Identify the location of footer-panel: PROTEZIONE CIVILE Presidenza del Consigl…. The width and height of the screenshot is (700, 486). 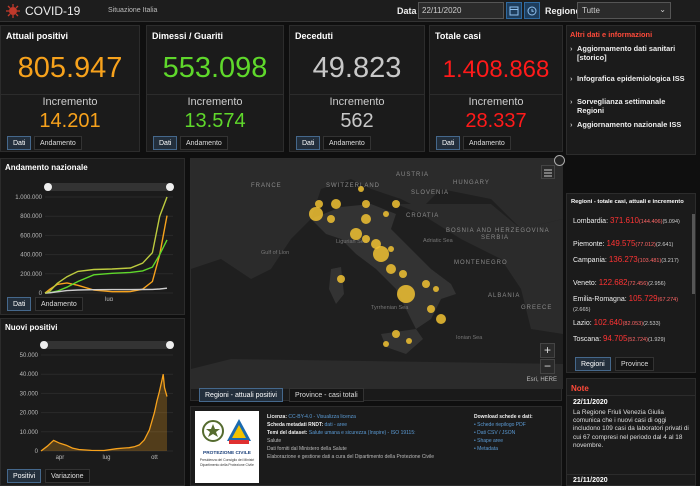
(376, 446).